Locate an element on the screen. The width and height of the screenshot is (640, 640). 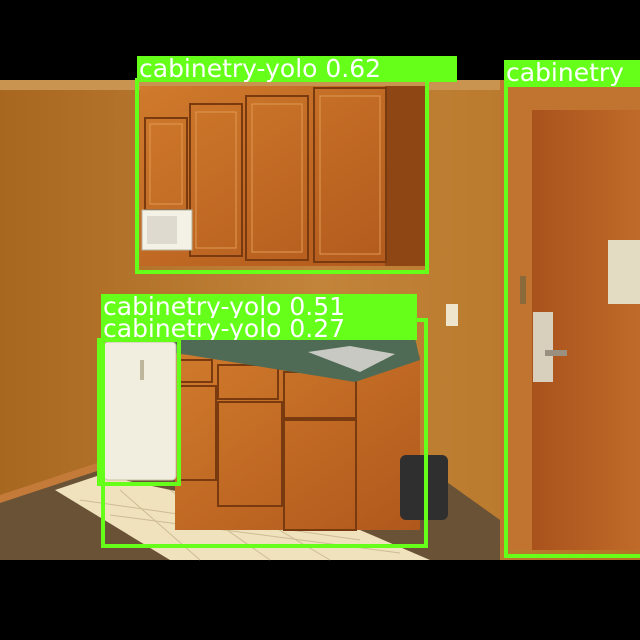
sink is located at coordinates (351, 359).